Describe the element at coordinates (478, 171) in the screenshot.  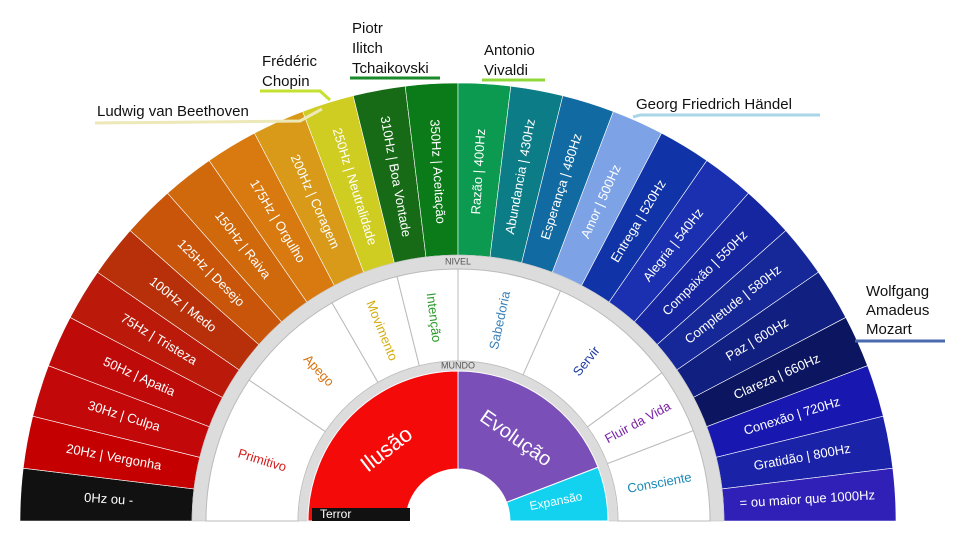
I see `frequency-label: Razão | 400Hz` at that location.